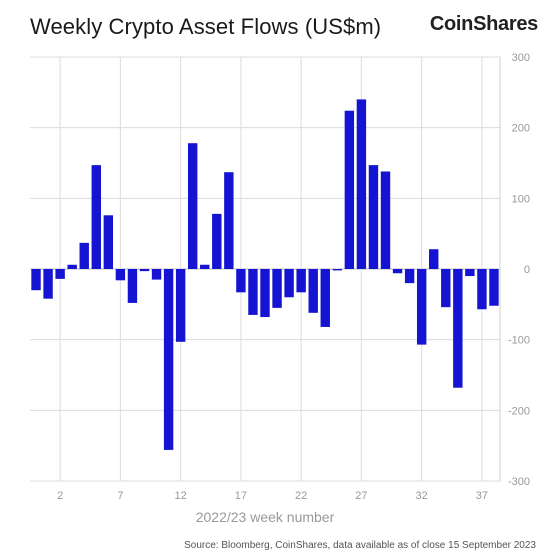 The image size is (560, 560). I want to click on y-tick-label: -100, so click(519, 341).